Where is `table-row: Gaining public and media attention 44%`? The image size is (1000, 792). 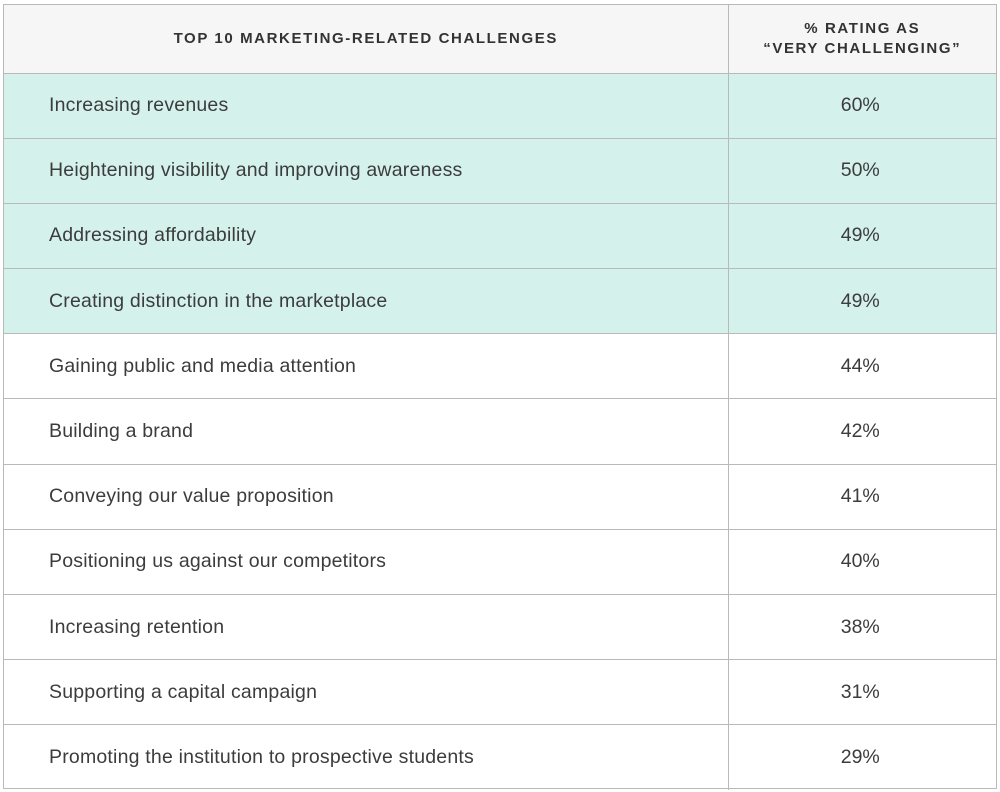 table-row: Gaining public and media attention 44% is located at coordinates (500, 366).